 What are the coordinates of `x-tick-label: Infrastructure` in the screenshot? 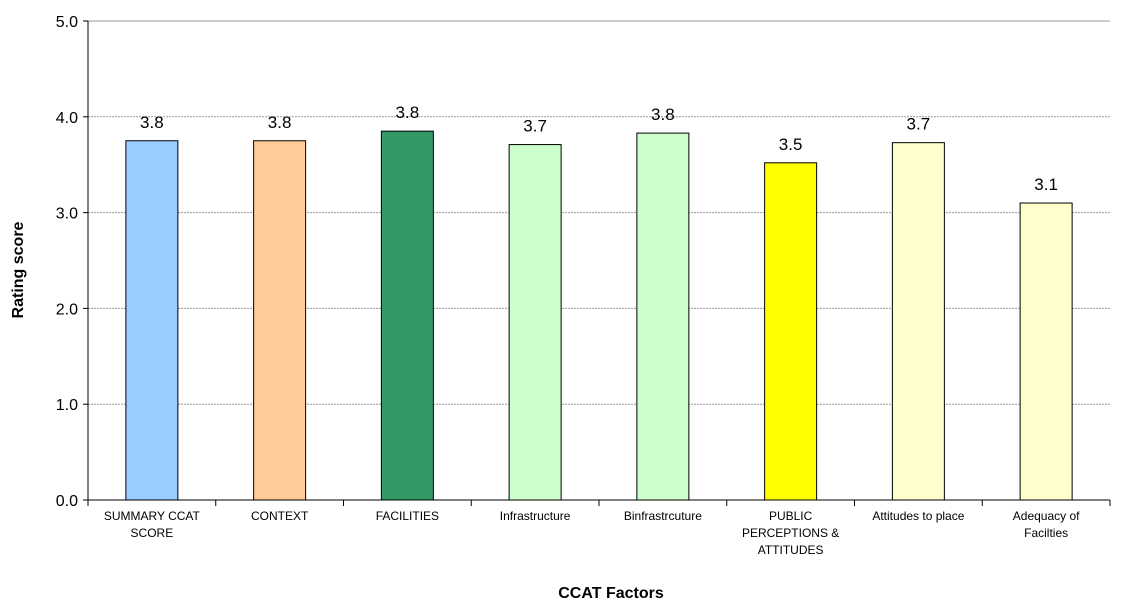 It's located at (535, 516).